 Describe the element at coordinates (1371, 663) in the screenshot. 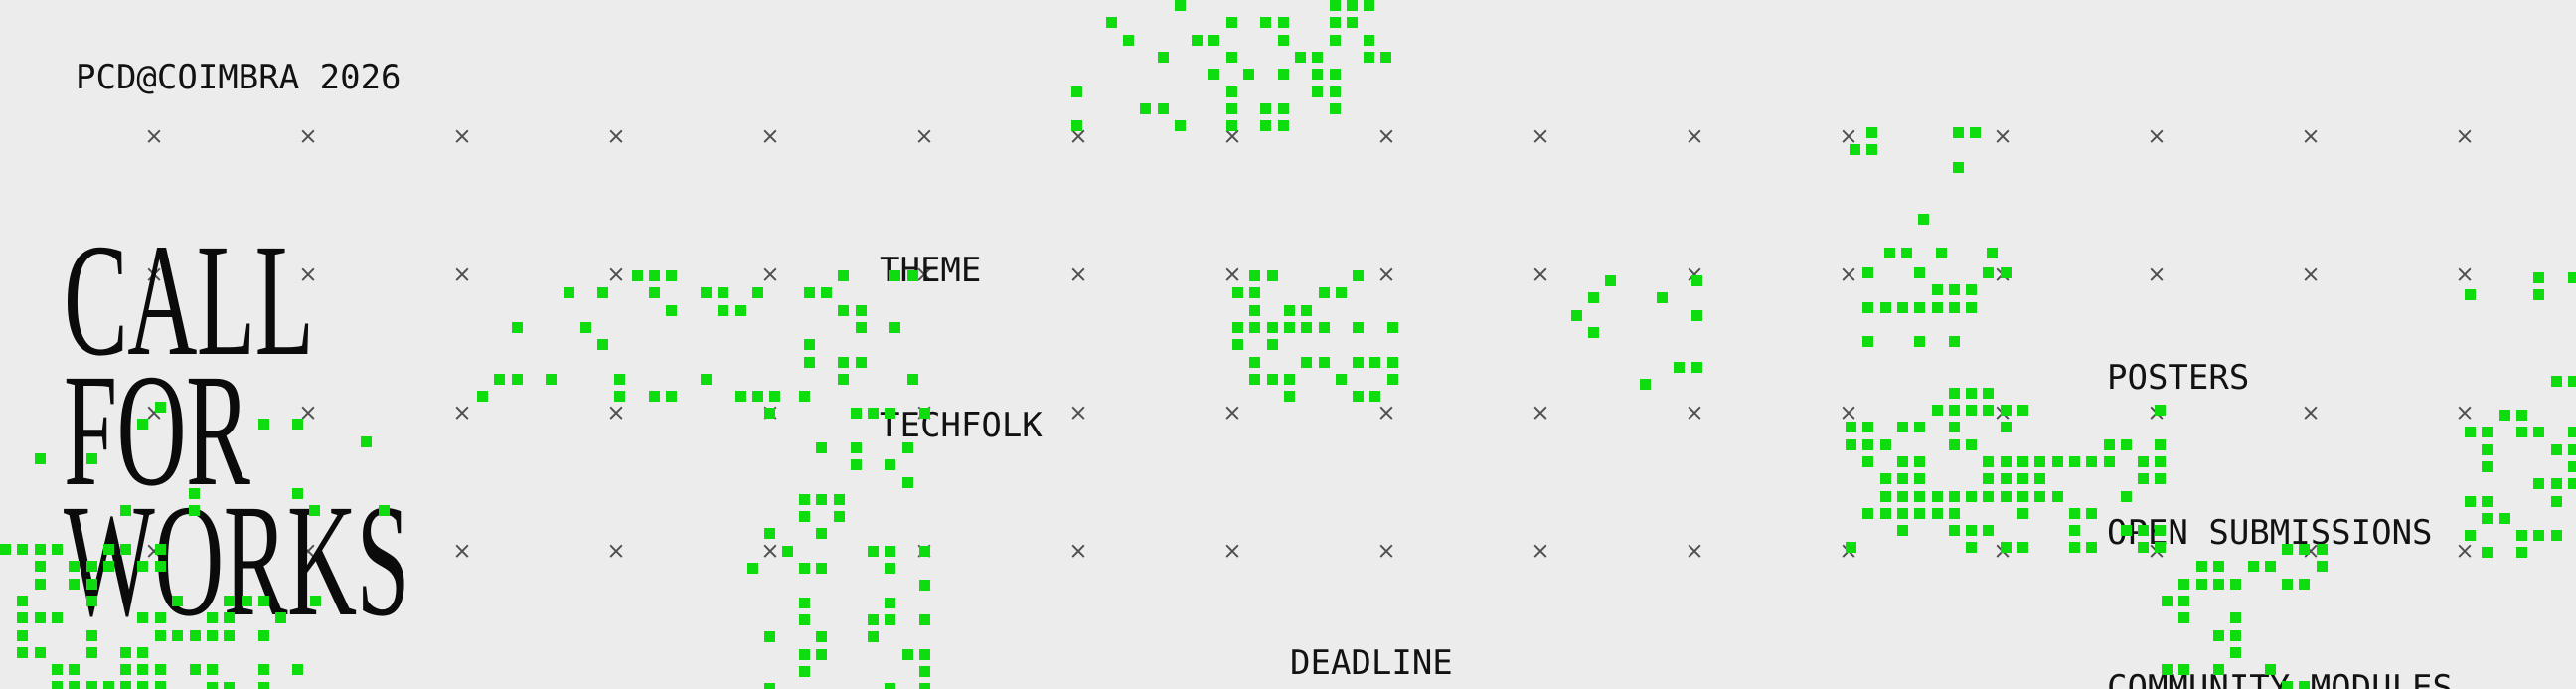

I see `deadline-label: DEADLINE` at that location.